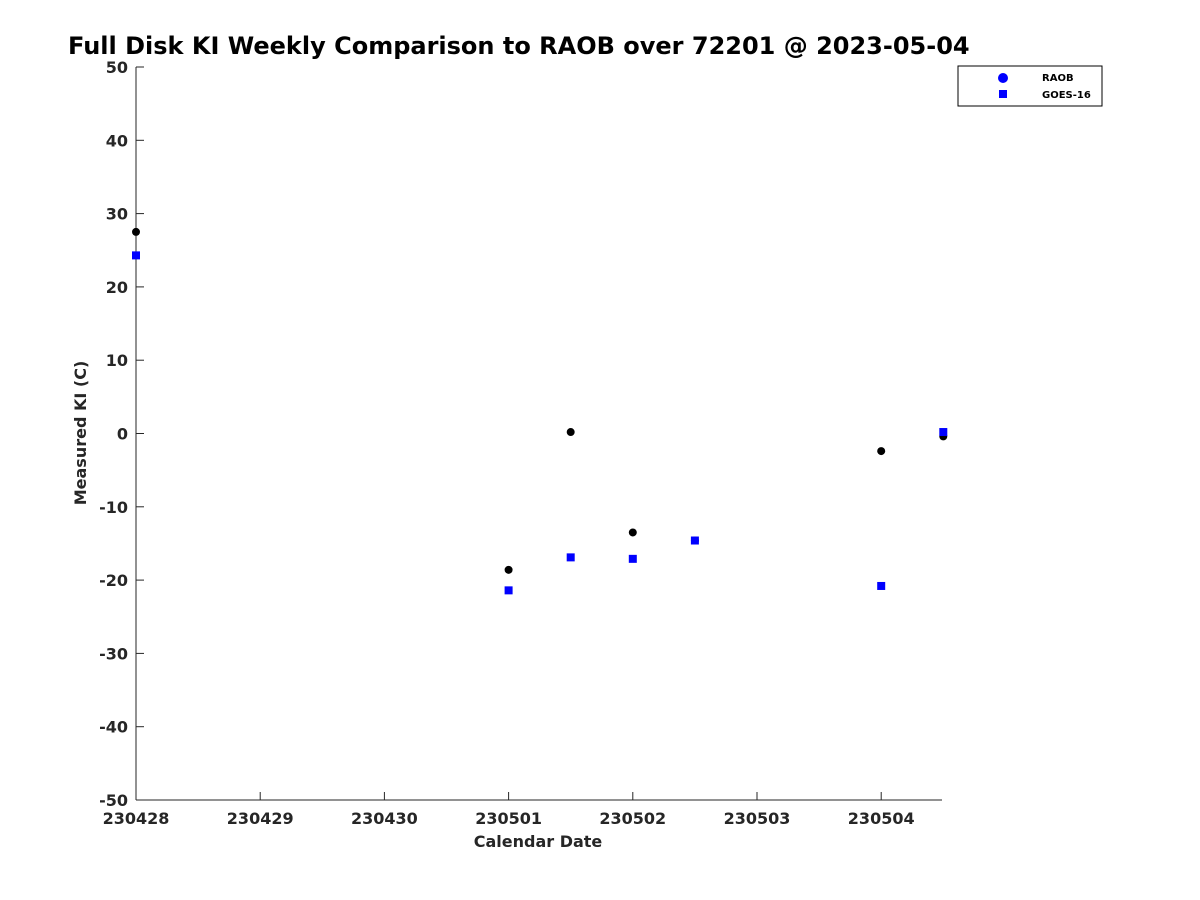 Image resolution: width=1200 pixels, height=900 pixels. What do you see at coordinates (1066, 95) in the screenshot?
I see `legend-label-goes16: GOES-16` at bounding box center [1066, 95].